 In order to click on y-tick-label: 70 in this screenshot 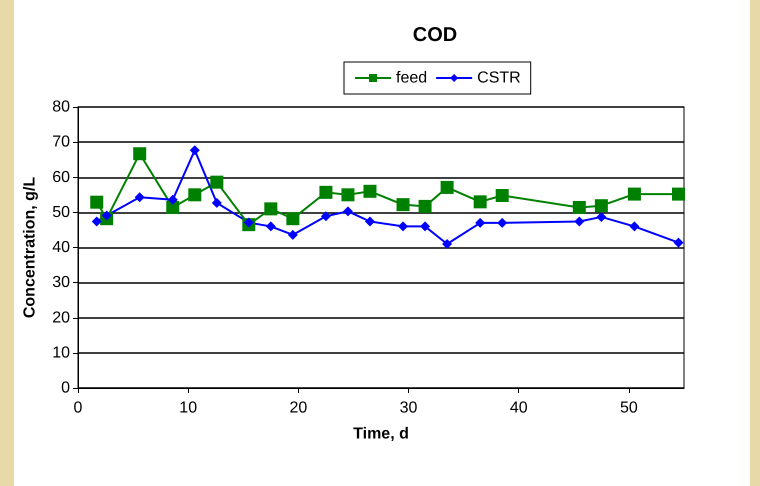, I will do `click(61, 142)`.